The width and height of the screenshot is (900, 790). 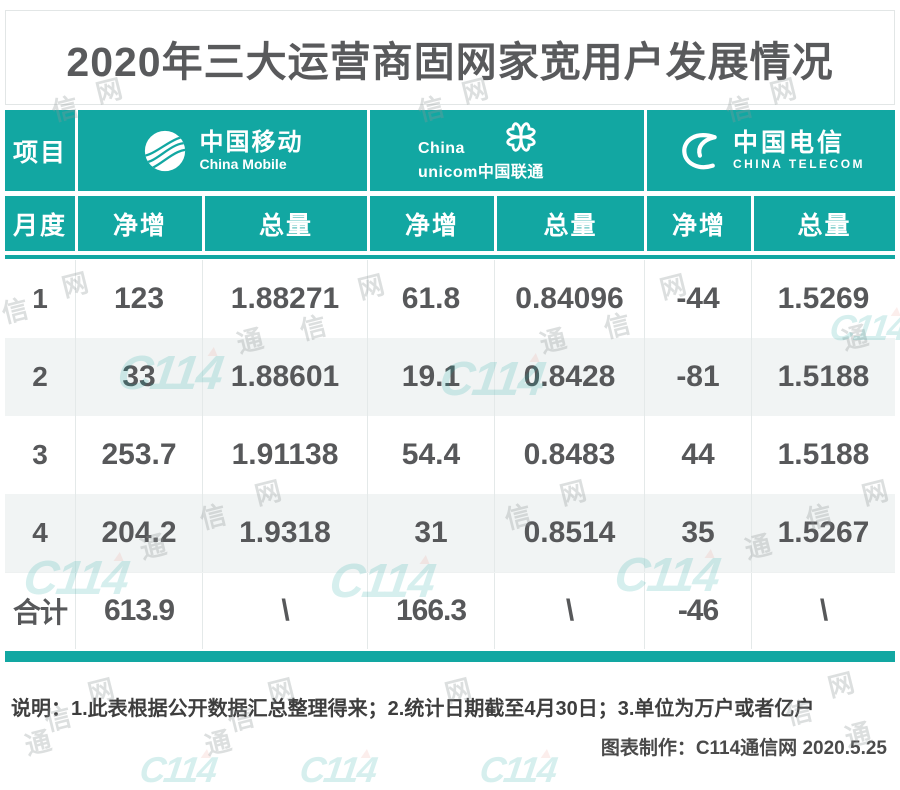 What do you see at coordinates (699, 150) in the screenshot?
I see `china-telecom-logo-icon` at bounding box center [699, 150].